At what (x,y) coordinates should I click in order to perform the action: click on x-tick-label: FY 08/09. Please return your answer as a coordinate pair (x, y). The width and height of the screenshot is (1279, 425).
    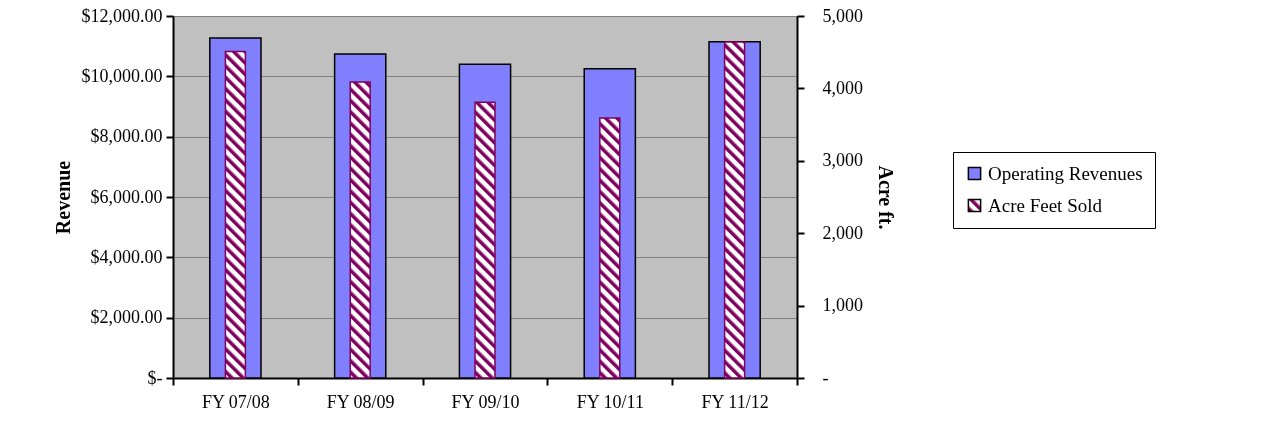
    Looking at the image, I should click on (360, 401).